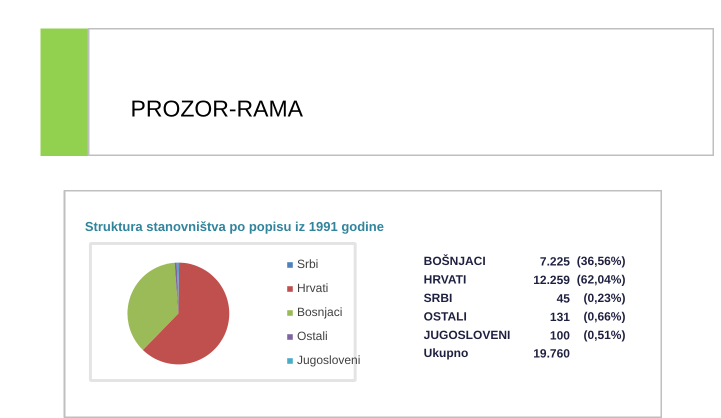 This screenshot has width=721, height=418. I want to click on legend-label: Hrvati, so click(312, 288).